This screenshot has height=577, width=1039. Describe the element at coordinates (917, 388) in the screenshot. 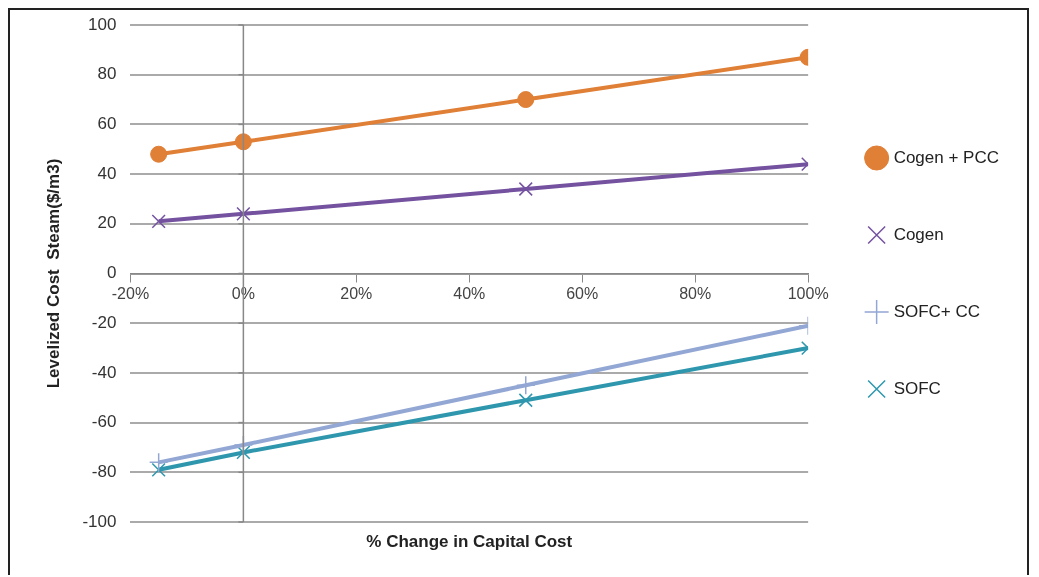

I see `legend-label: SOFC` at that location.